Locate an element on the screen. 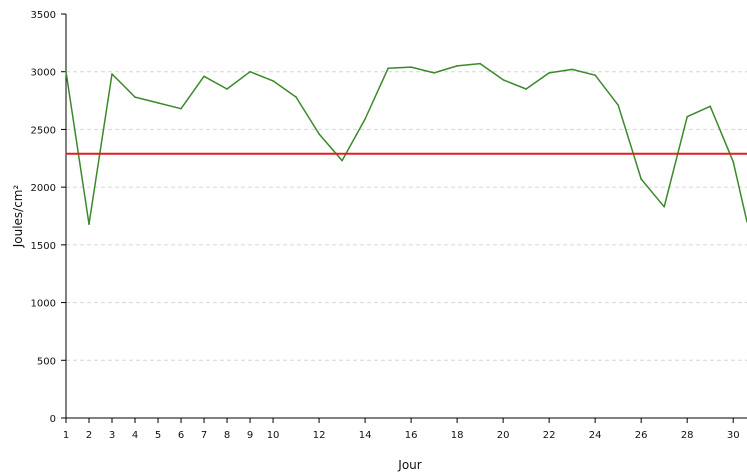  x-ticks: 1 2 3 4 5 6 7 8 9 10 12 14 16 18 20 22 24 26 28 30 is located at coordinates (401, 429).